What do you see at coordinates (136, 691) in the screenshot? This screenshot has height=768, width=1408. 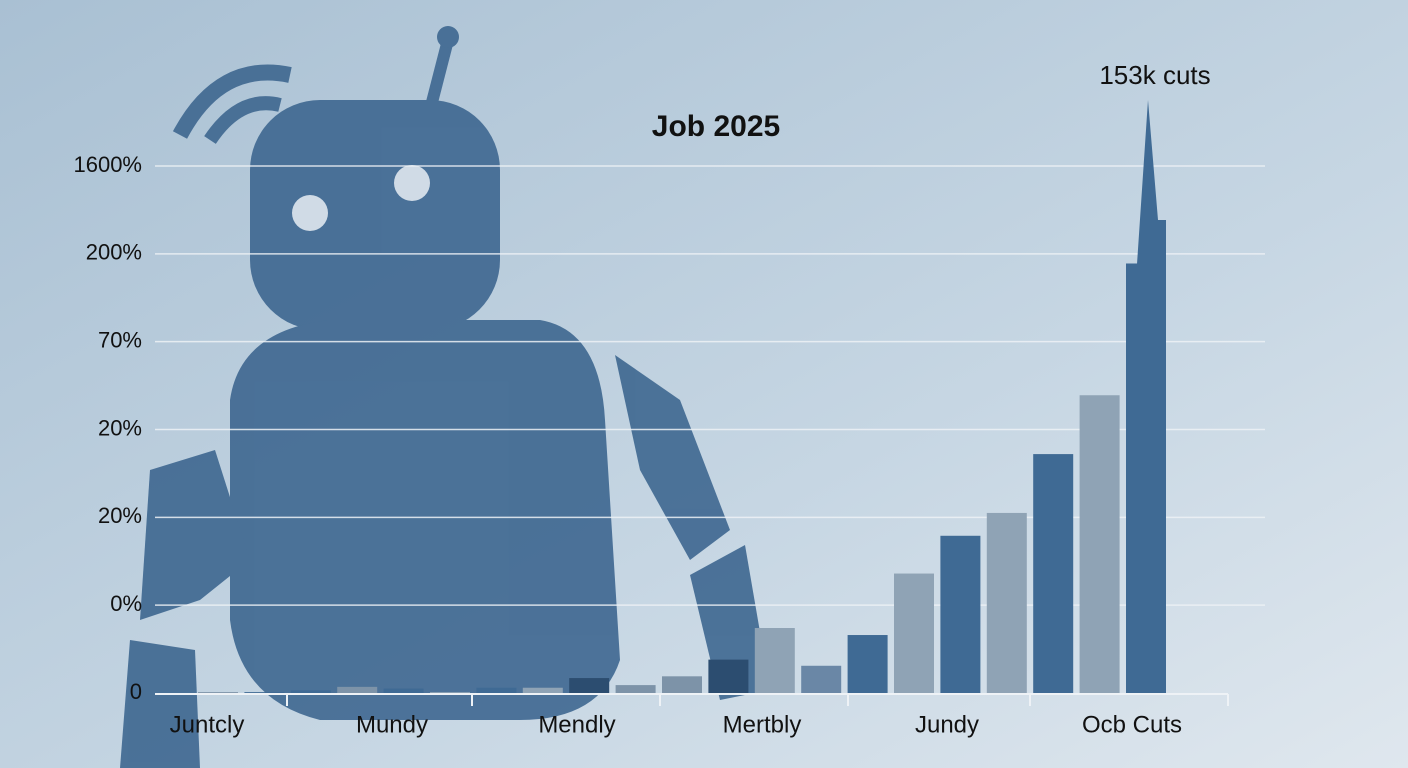 I see `y-tick-label: 0` at bounding box center [136, 691].